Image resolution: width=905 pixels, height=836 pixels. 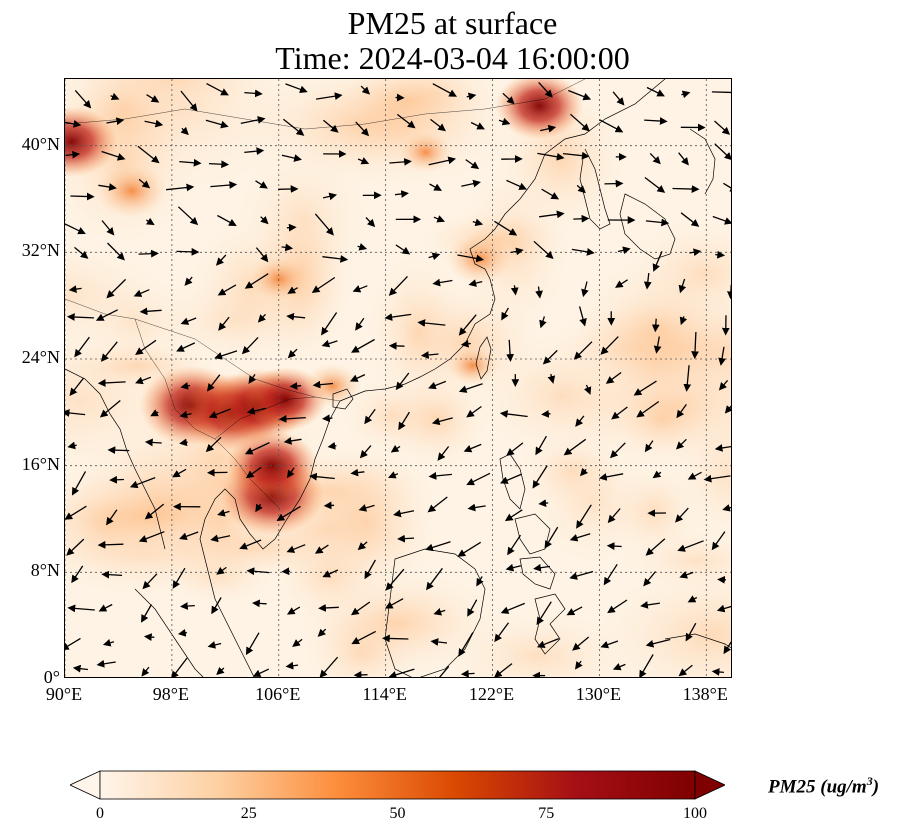 What do you see at coordinates (491, 694) in the screenshot?
I see `longitude-tick-label: 122°E` at bounding box center [491, 694].